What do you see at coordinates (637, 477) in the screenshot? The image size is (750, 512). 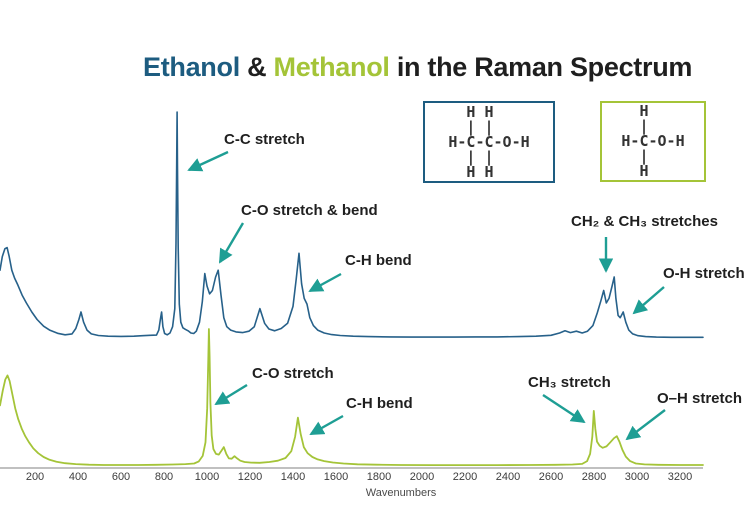 I see `x-tick-3000: 3000` at bounding box center [637, 477].